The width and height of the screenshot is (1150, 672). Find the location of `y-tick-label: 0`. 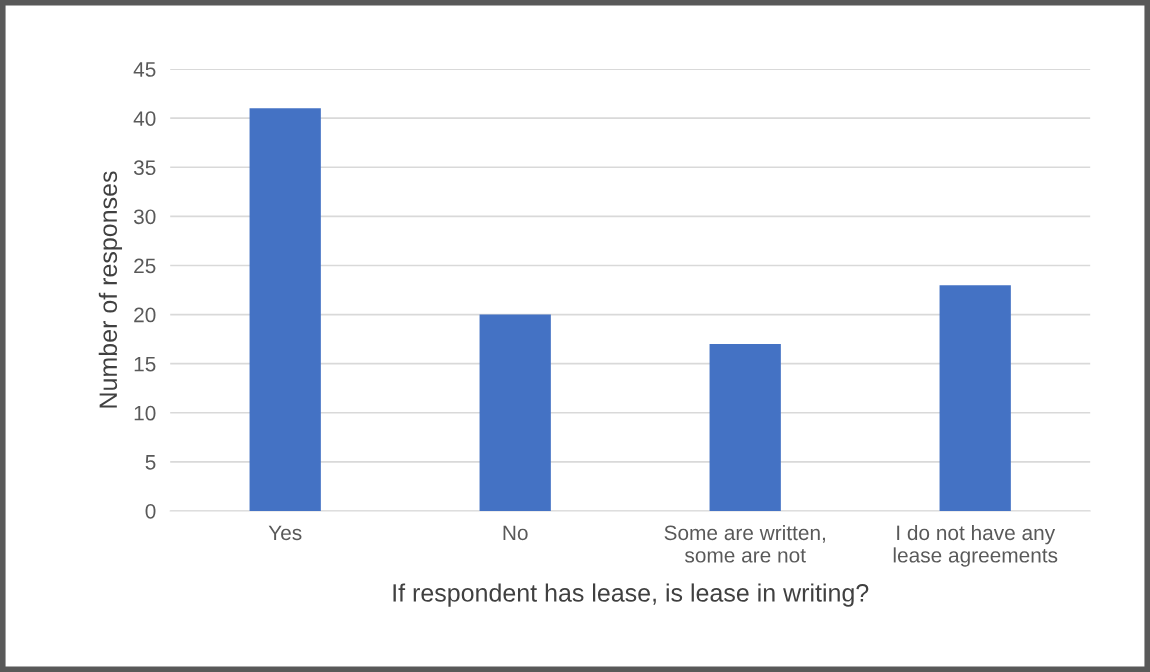

y-tick-label: 0 is located at coordinates (150, 511).